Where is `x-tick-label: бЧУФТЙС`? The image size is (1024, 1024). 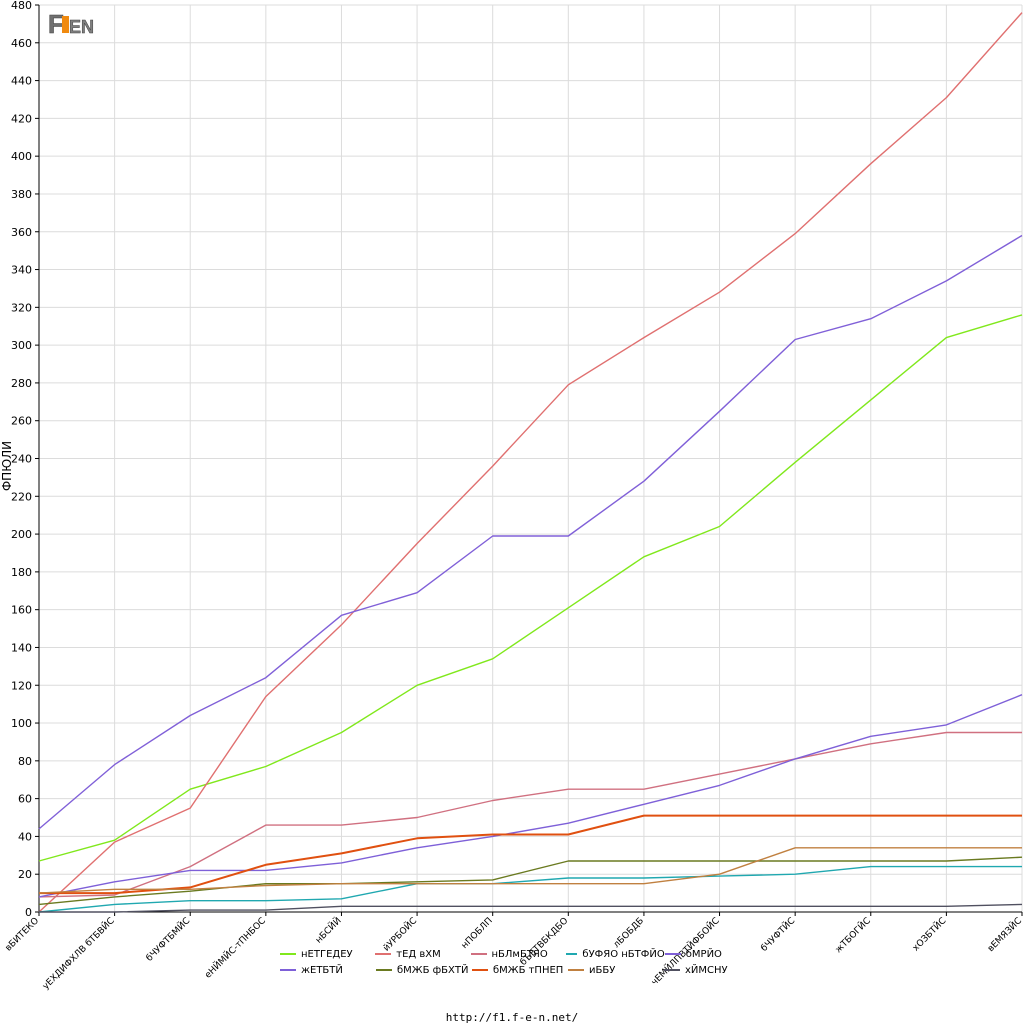
x-tick-label: бЧУФТЙС is located at coordinates (777, 934).